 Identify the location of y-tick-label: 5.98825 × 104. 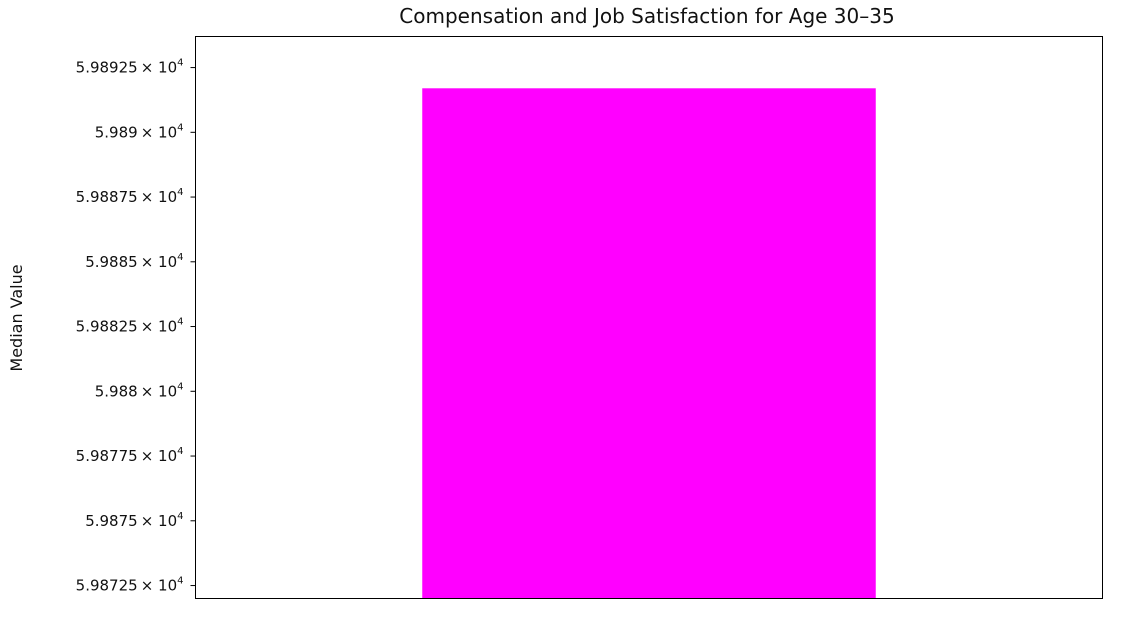
(130, 326).